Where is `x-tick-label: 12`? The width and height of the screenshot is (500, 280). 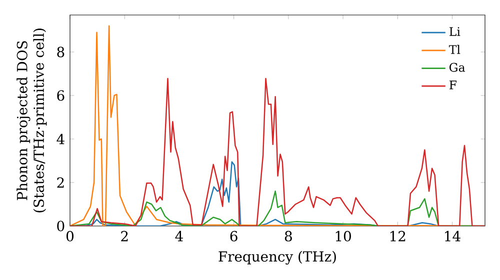
x-tick-label: 12 is located at coordinates (398, 236).